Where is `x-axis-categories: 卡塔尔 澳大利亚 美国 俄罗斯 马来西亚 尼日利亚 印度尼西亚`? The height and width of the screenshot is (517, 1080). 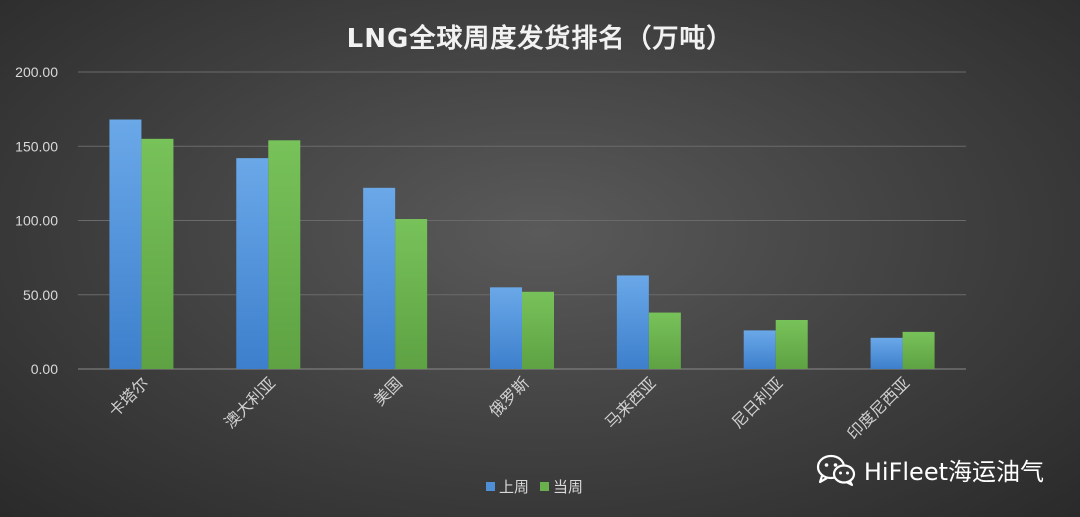 x-axis-categories: 卡塔尔 澳大利亚 美国 俄罗斯 马来西亚 尼日利亚 印度尼西亚 is located at coordinates (509, 408).